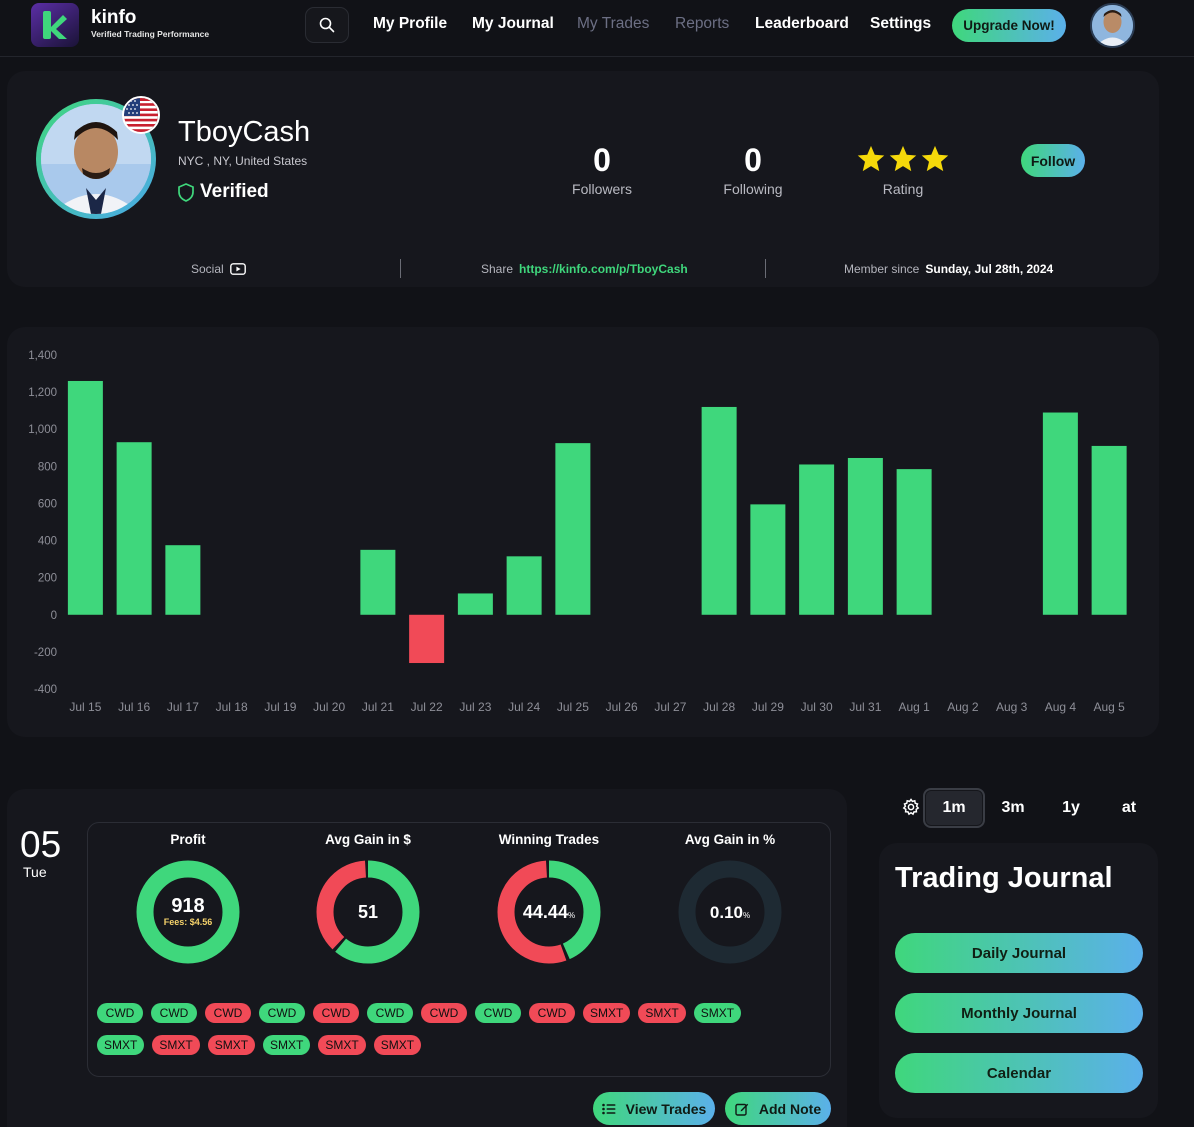 Image resolution: width=1194 pixels, height=1127 pixels. What do you see at coordinates (47, 579) in the screenshot?
I see `y-tick-label: 200` at bounding box center [47, 579].